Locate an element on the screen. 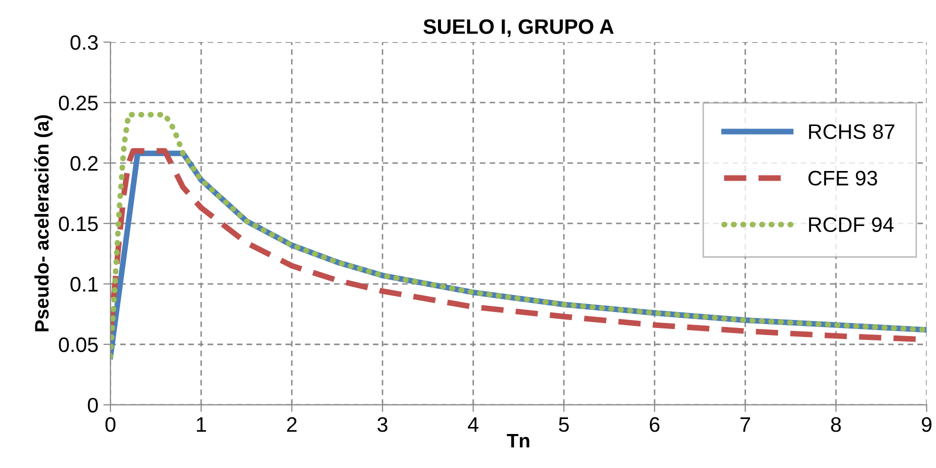  x-tick-label: 8 is located at coordinates (836, 424).